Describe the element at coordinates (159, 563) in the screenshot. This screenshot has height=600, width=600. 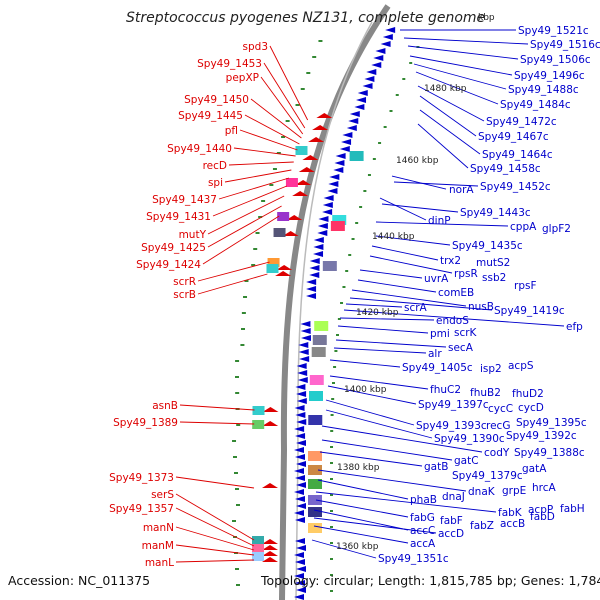
I see `gene-label: manL` at that location.